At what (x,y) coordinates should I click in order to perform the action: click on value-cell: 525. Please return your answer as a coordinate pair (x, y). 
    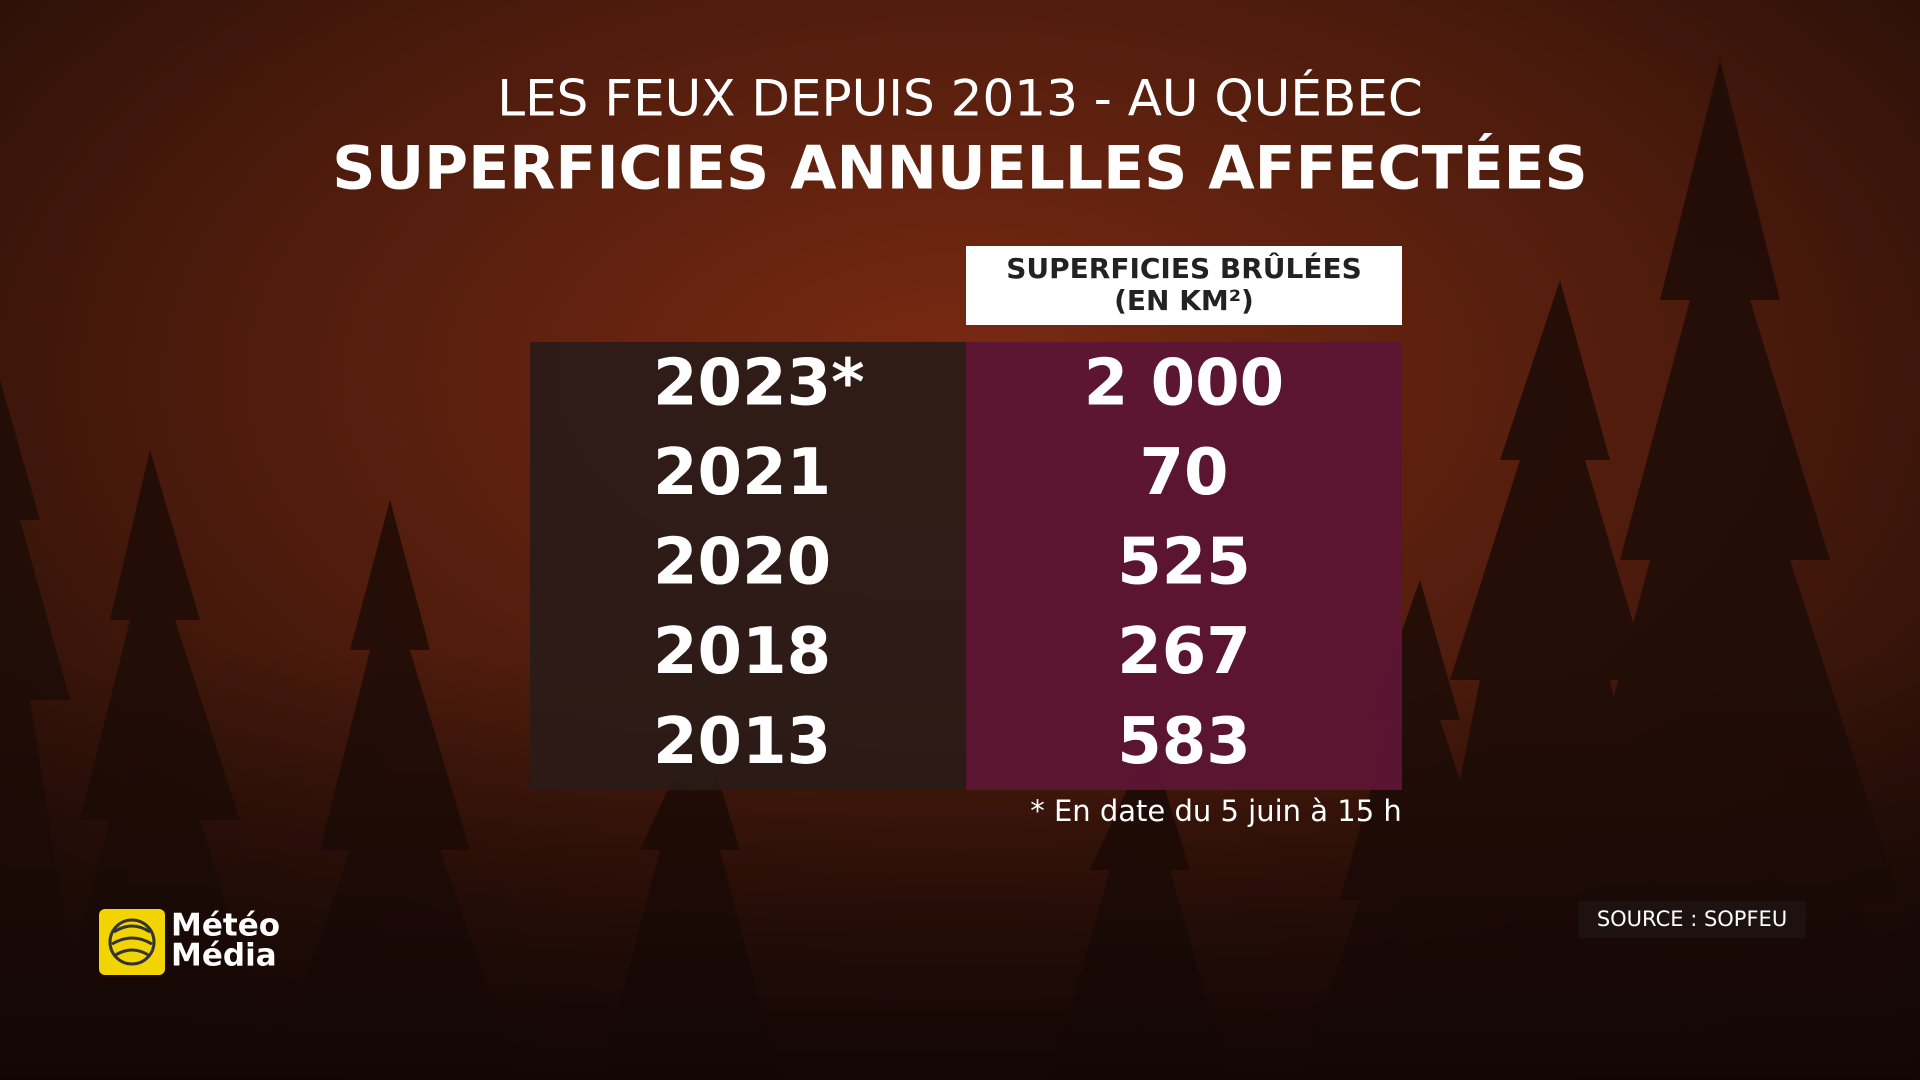
    Looking at the image, I should click on (1184, 563).